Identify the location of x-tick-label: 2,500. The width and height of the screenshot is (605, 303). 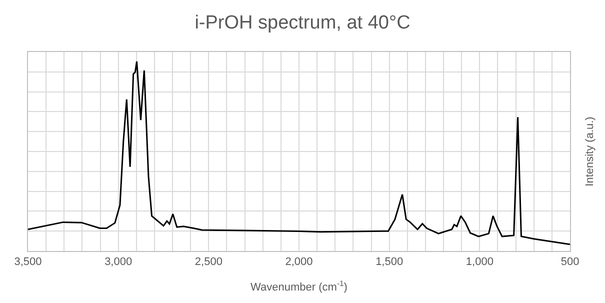
(208, 262).